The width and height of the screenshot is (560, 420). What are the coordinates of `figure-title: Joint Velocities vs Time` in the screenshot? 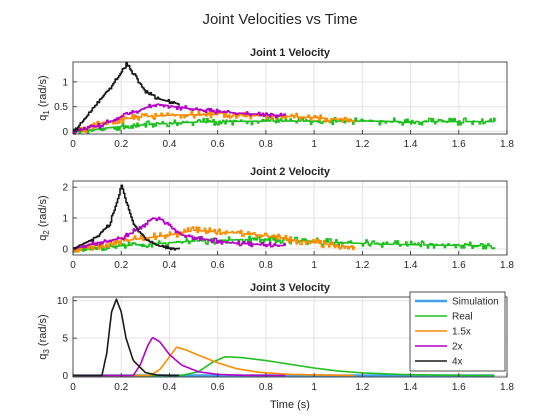 It's located at (279, 19).